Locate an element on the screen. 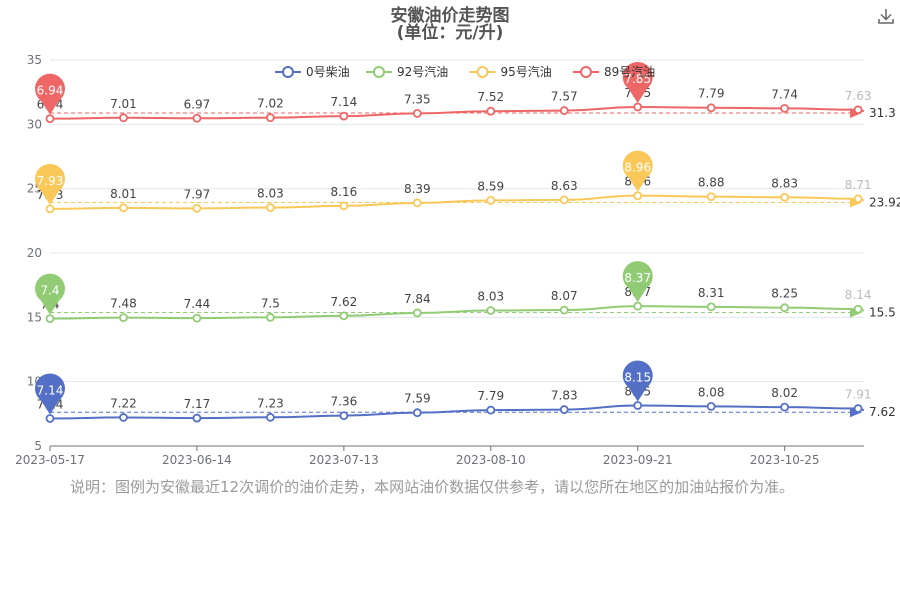 This screenshot has height=600, width=900. data-label: 7.91 is located at coordinates (858, 395).